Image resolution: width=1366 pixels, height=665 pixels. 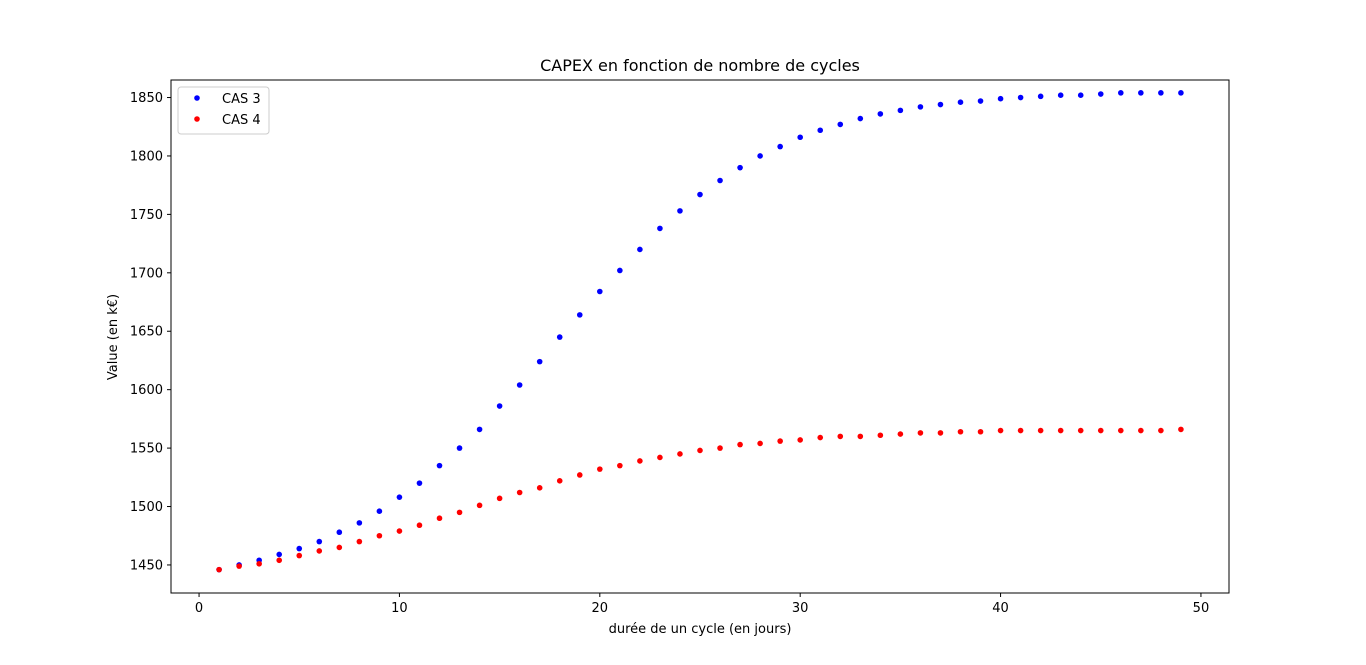 I want to click on chart-title: CAPEX en fonction de nombre de cycles, so click(x=700, y=65).